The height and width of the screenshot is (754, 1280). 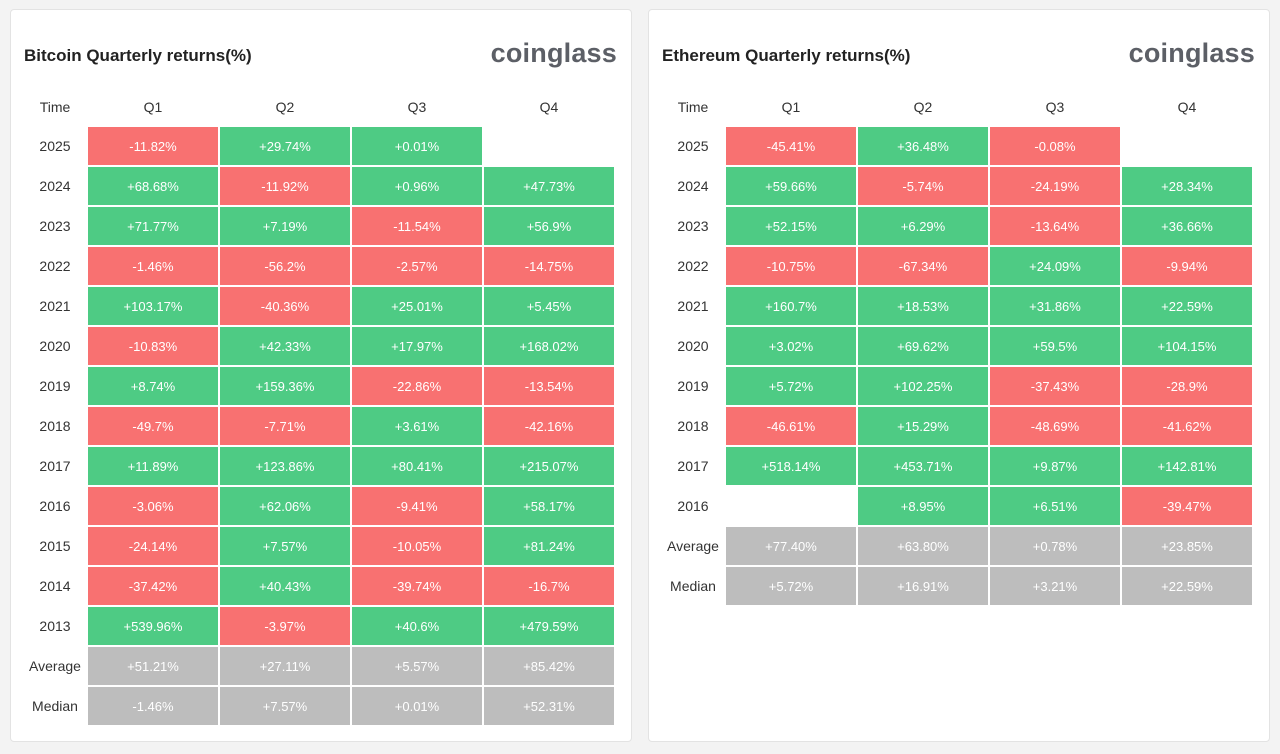 I want to click on return-cell: -13.54%, so click(x=549, y=386).